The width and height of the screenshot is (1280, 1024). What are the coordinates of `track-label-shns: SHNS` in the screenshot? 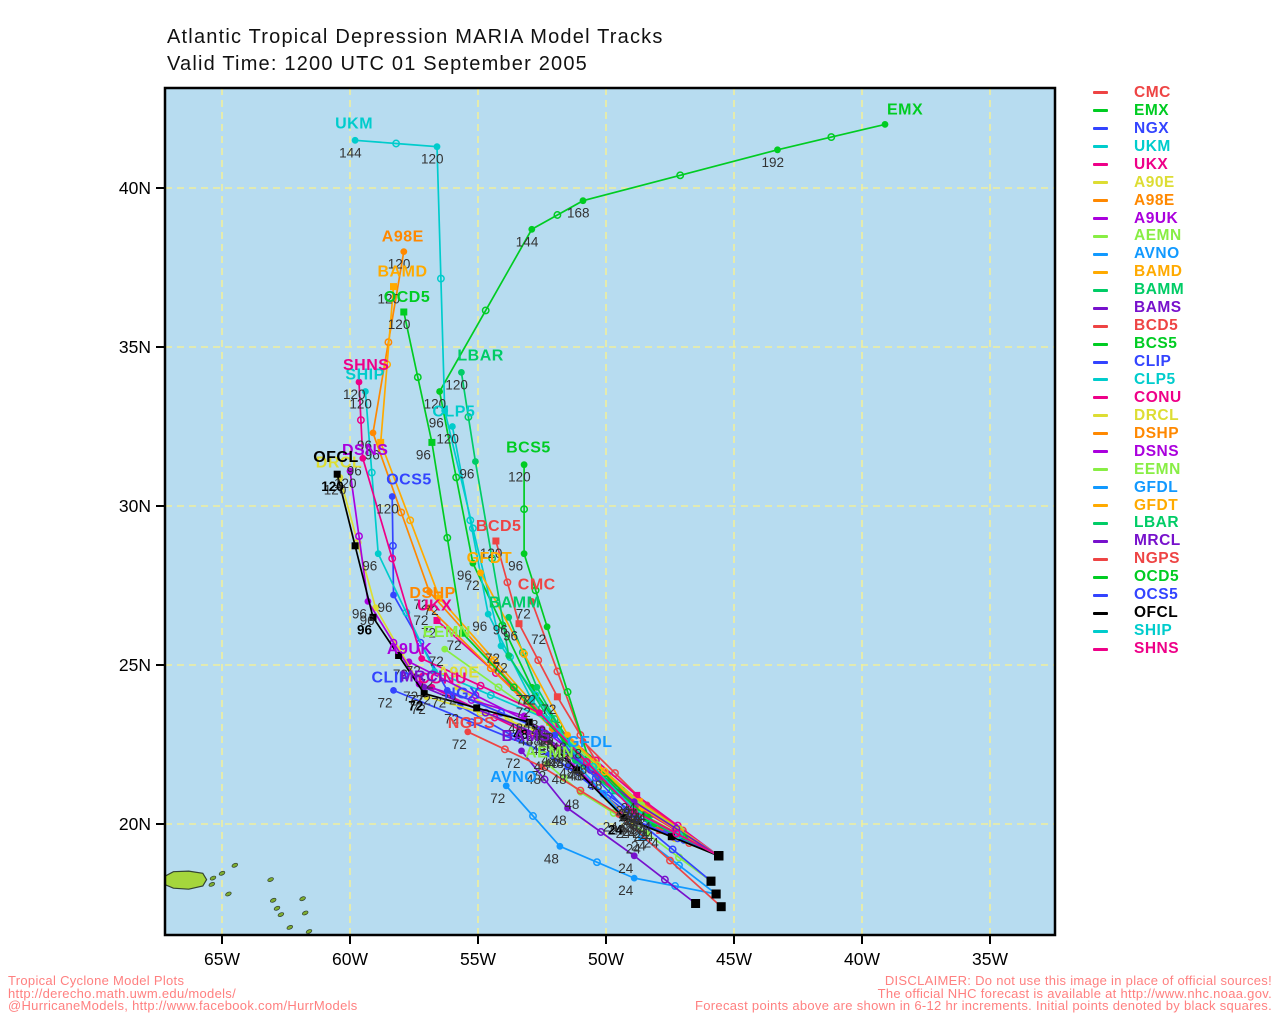 It's located at (366, 365).